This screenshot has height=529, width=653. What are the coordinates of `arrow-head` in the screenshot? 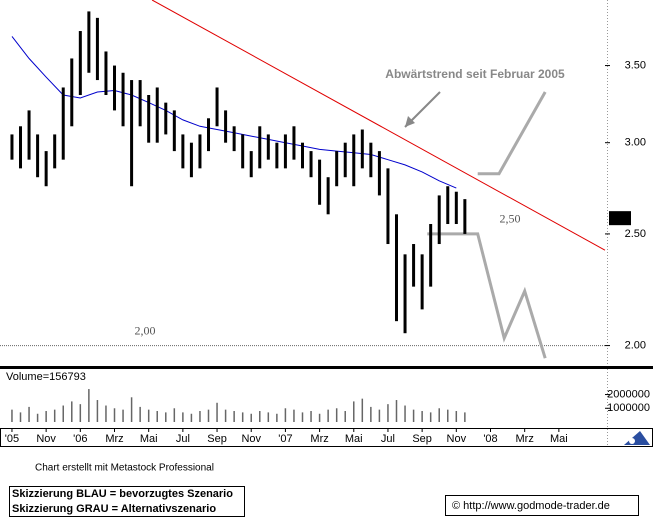 It's located at (410, 121).